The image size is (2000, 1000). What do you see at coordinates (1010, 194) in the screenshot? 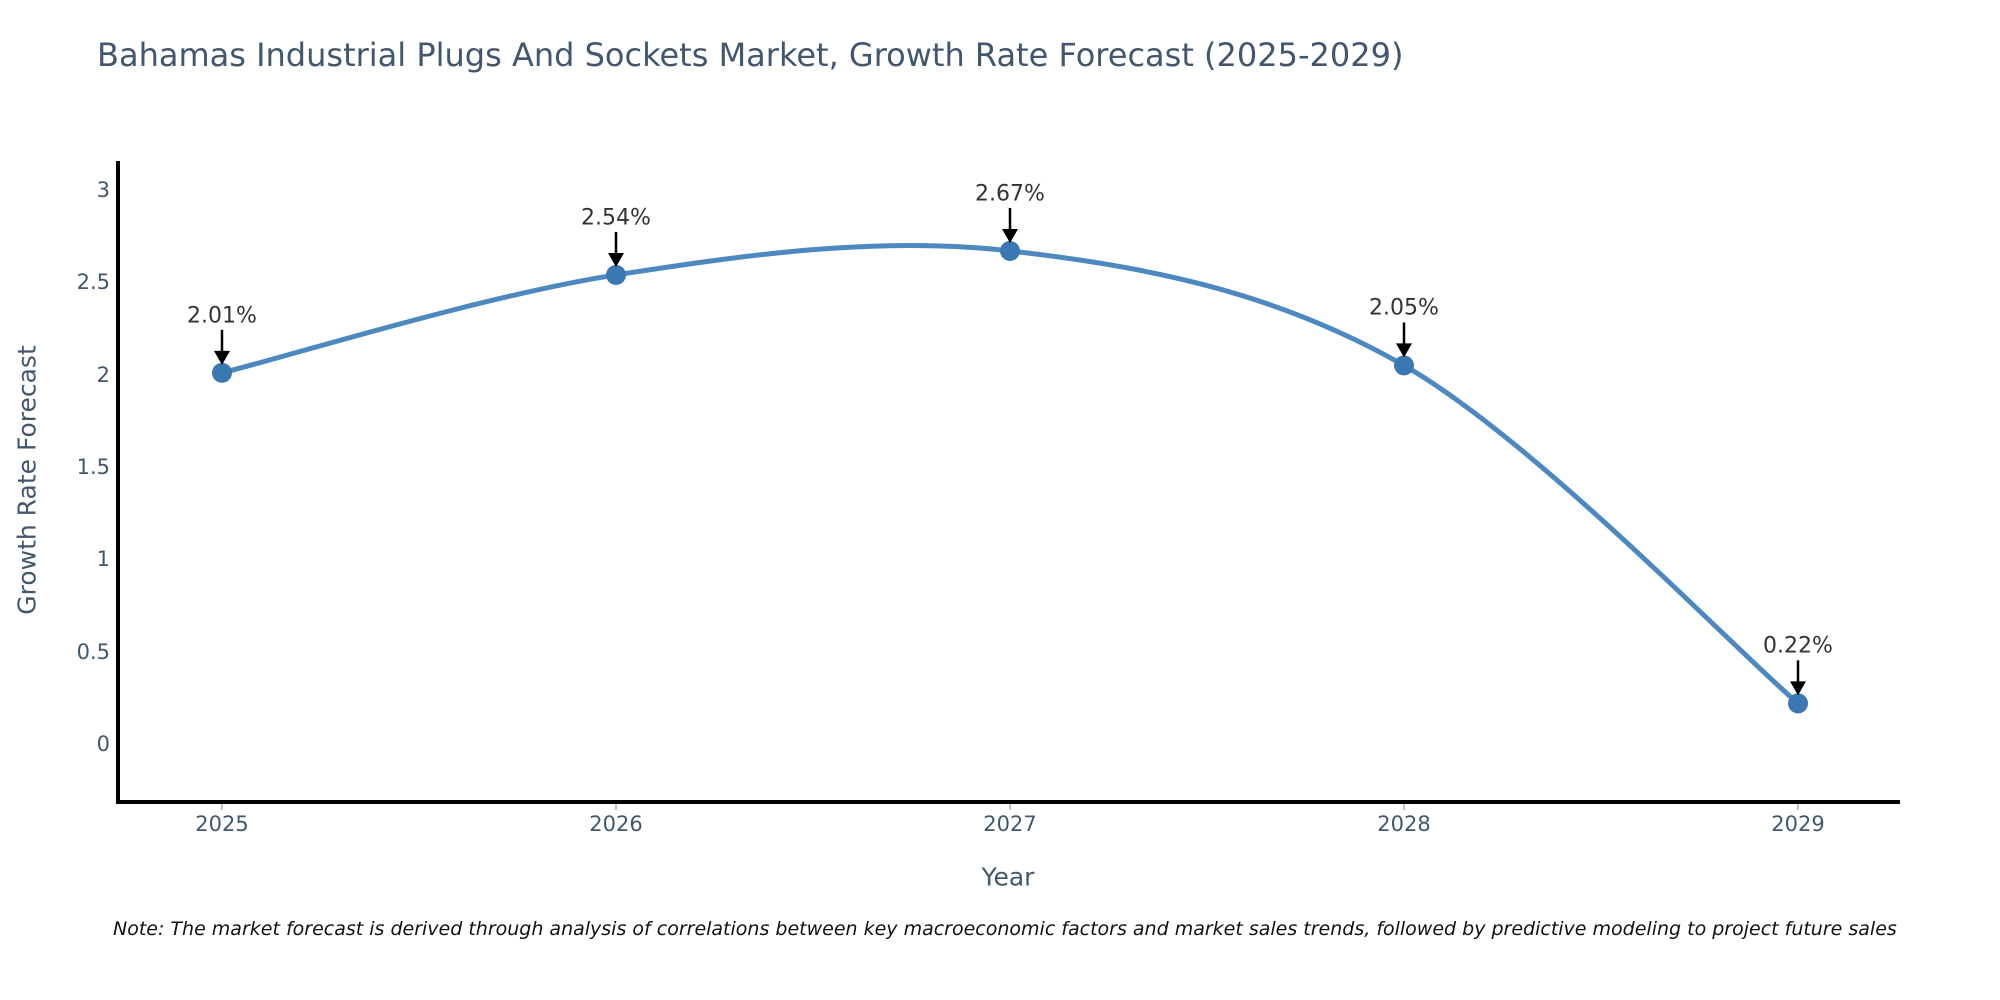
I see `point-value-label: 2.67%` at bounding box center [1010, 194].